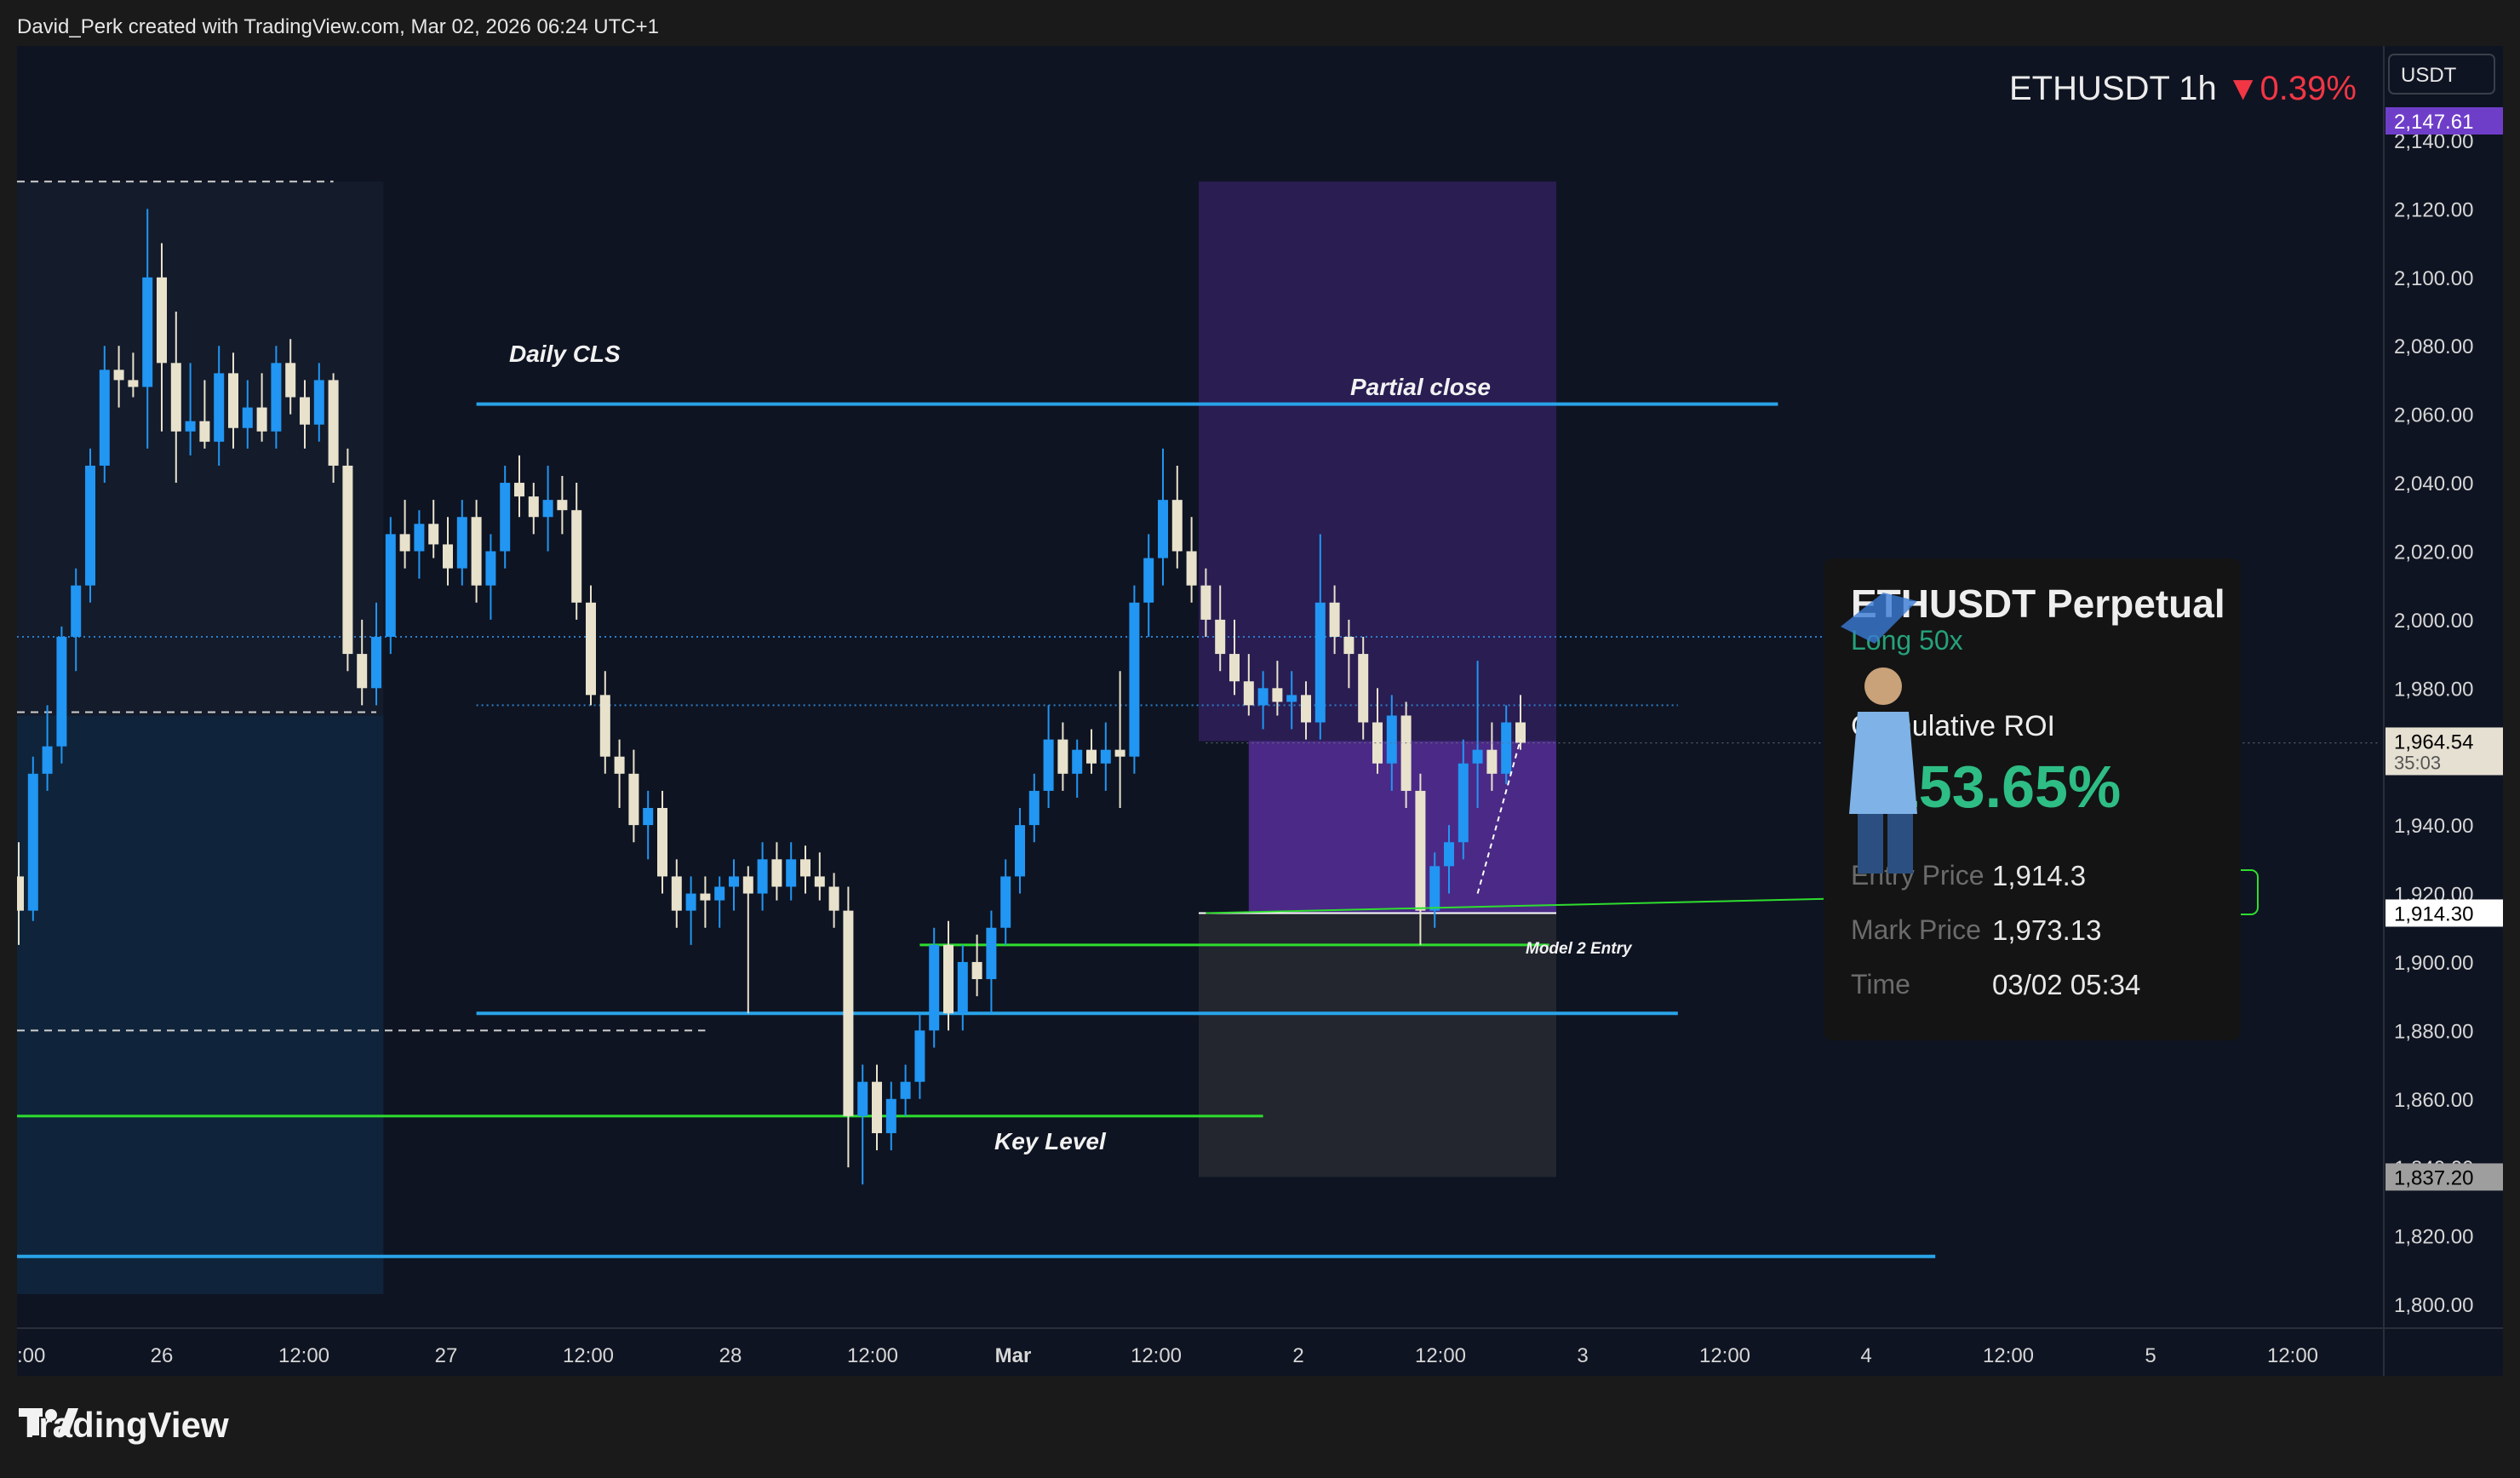  Describe the element at coordinates (1880, 984) in the screenshot. I see `time-label: Time` at that location.